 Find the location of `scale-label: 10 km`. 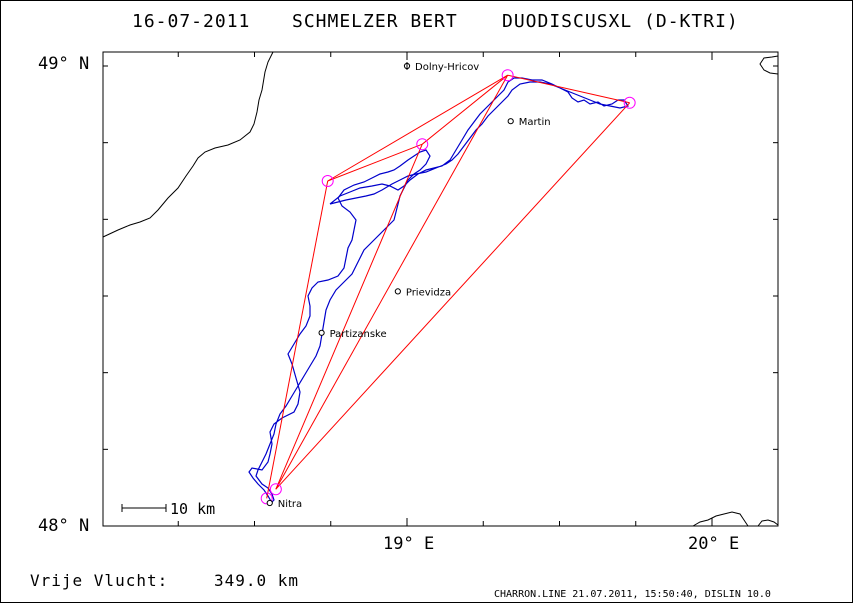

scale-label: 10 km is located at coordinates (192, 509).